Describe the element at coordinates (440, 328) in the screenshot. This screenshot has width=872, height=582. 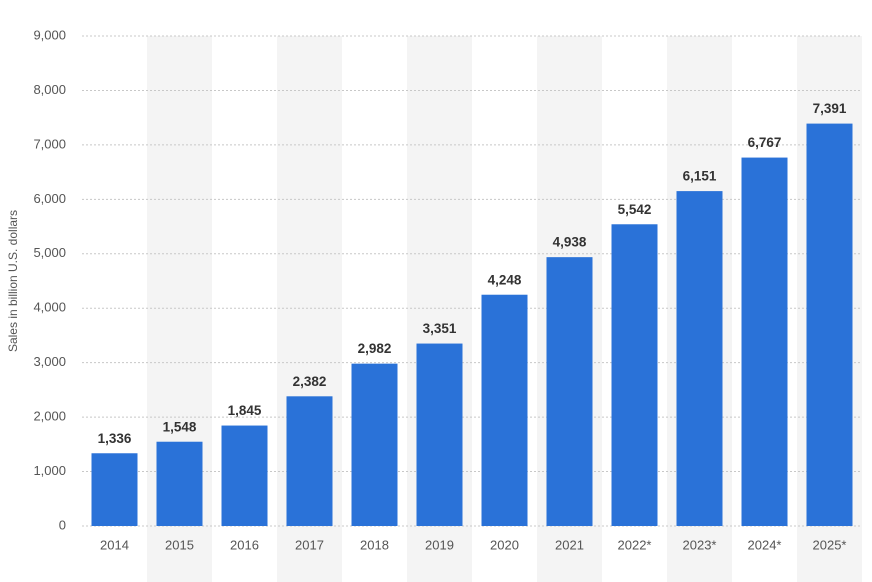
I see `value-label: 3,351` at that location.